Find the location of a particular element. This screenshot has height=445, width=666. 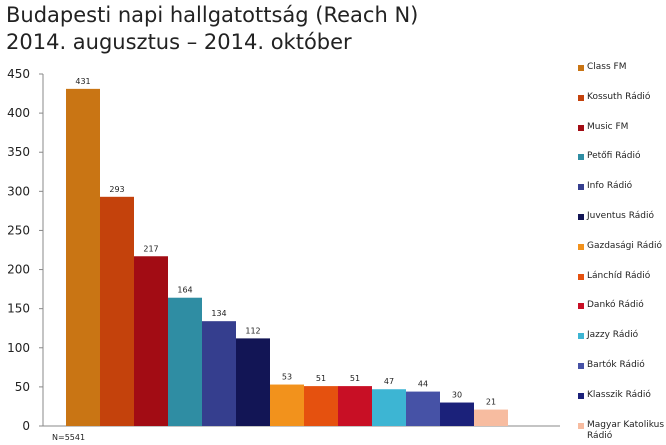

legend-label: Jazzy Rádió is located at coordinates (613, 335).